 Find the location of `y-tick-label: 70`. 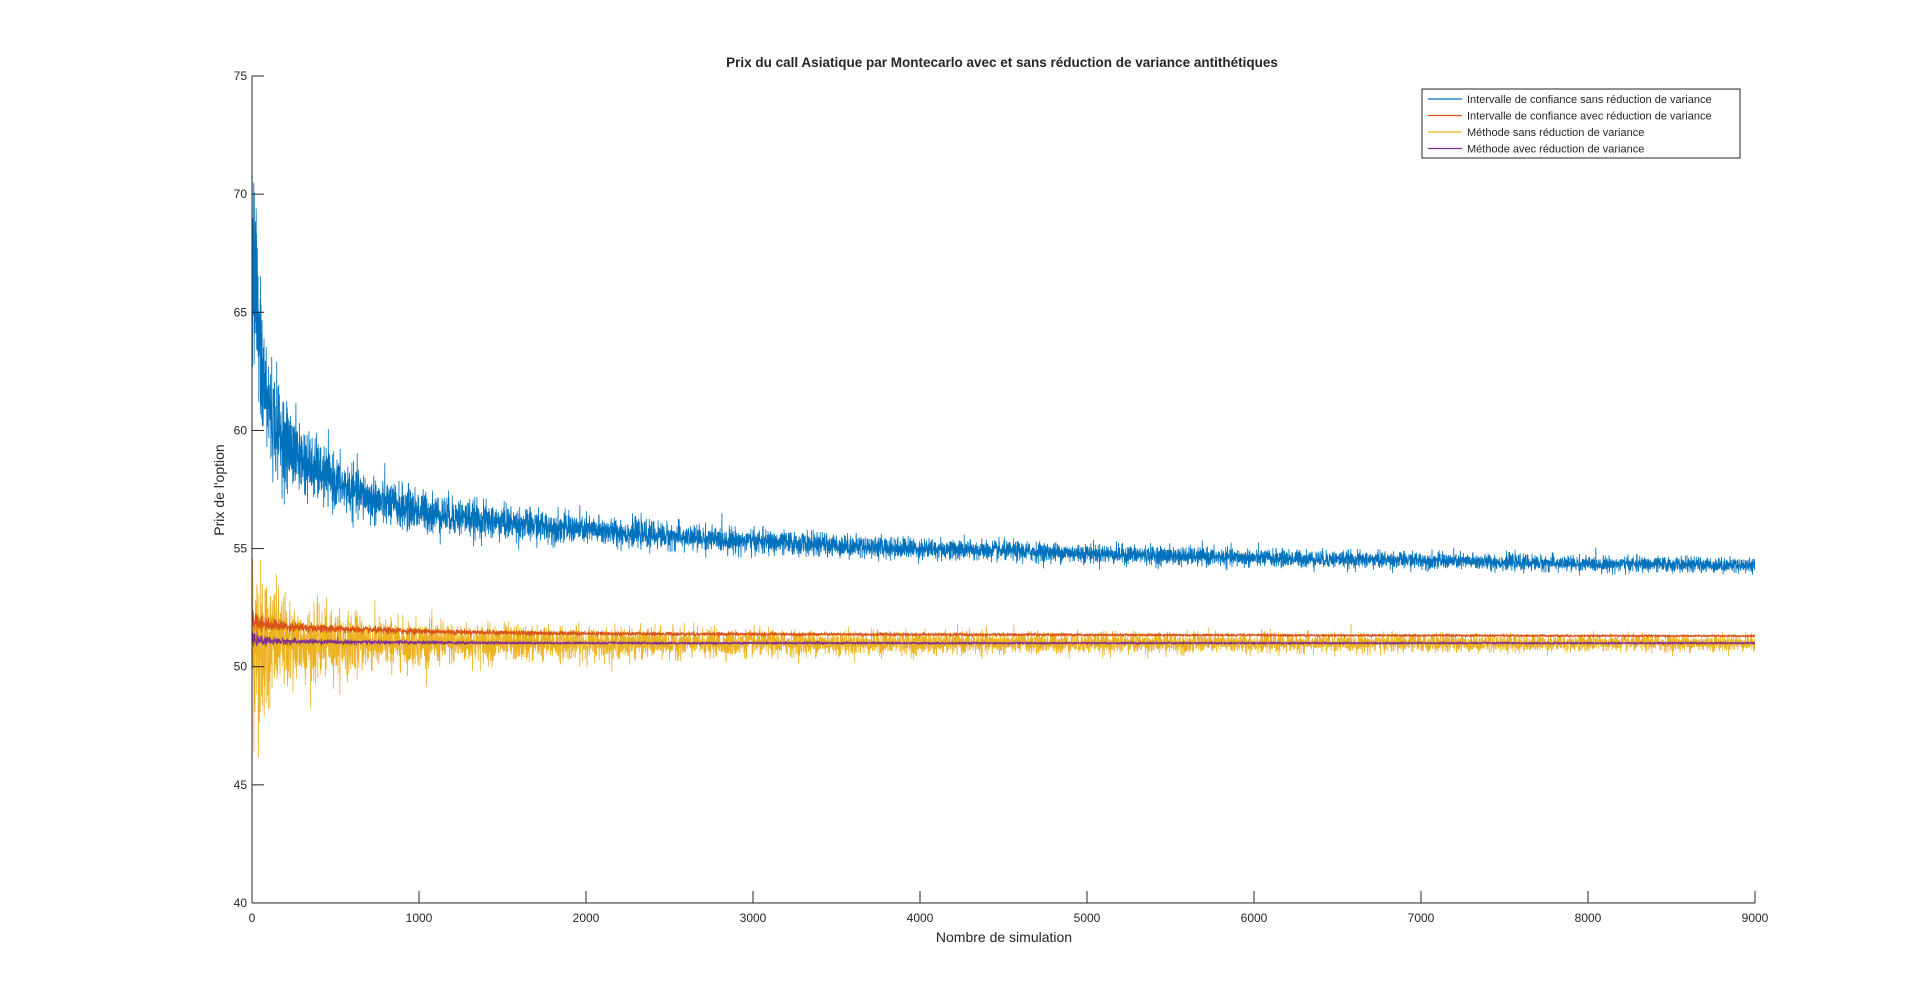

y-tick-label: 70 is located at coordinates (241, 194).